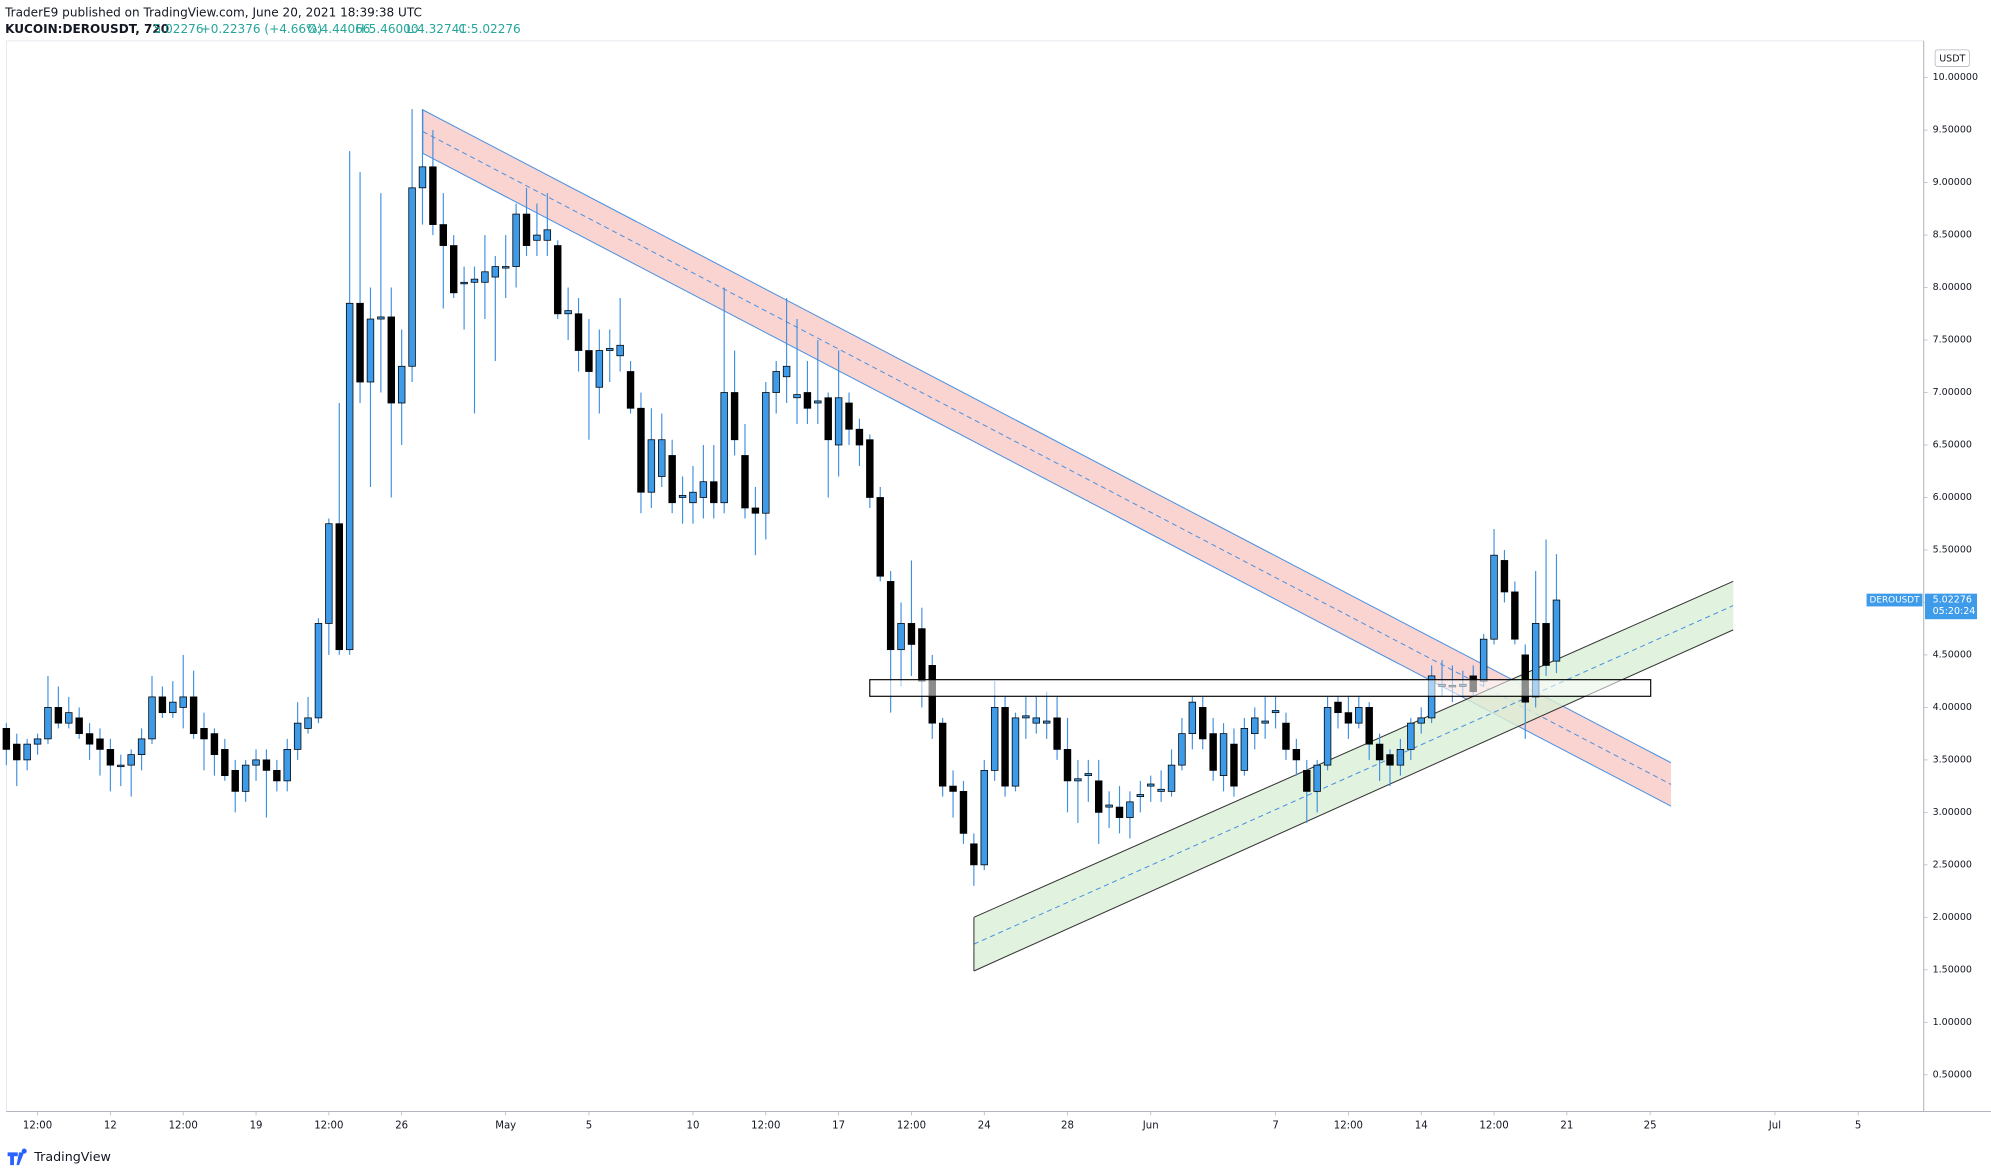 This screenshot has width=1991, height=1169. I want to click on price-tag-box, so click(1951, 606).